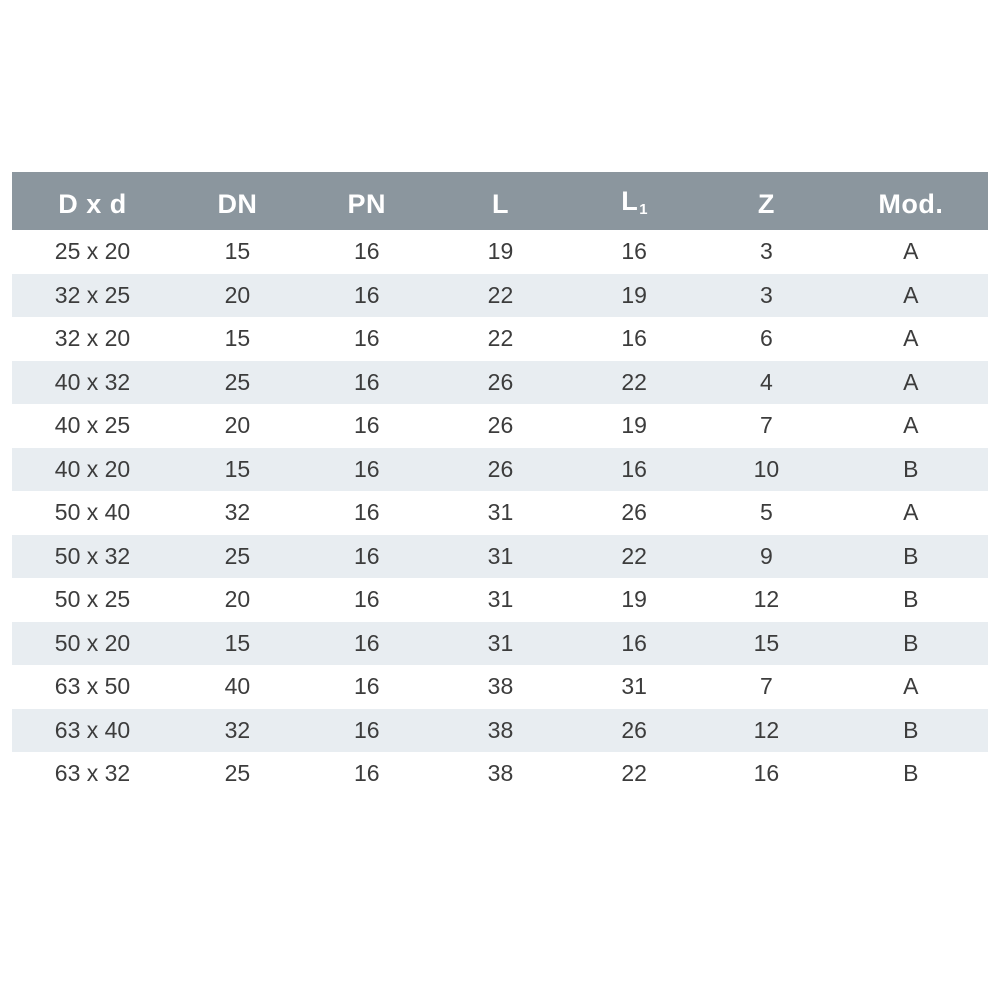 This screenshot has height=1000, width=1000. Describe the element at coordinates (92, 555) in the screenshot. I see `table-cell-dxd: 50 x 32` at that location.